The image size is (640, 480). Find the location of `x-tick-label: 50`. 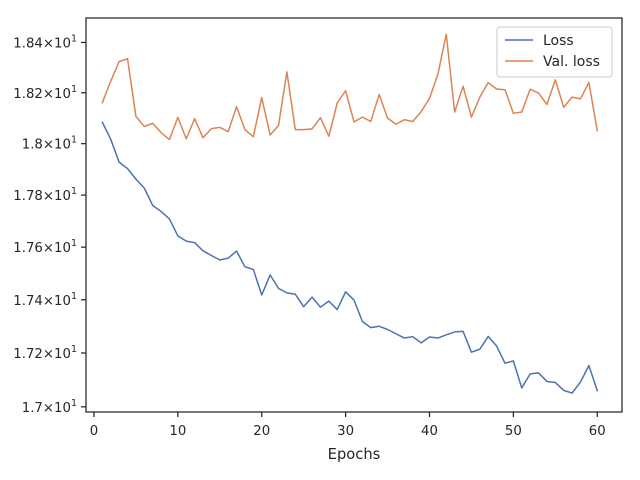

x-tick-label: 50 is located at coordinates (513, 431).